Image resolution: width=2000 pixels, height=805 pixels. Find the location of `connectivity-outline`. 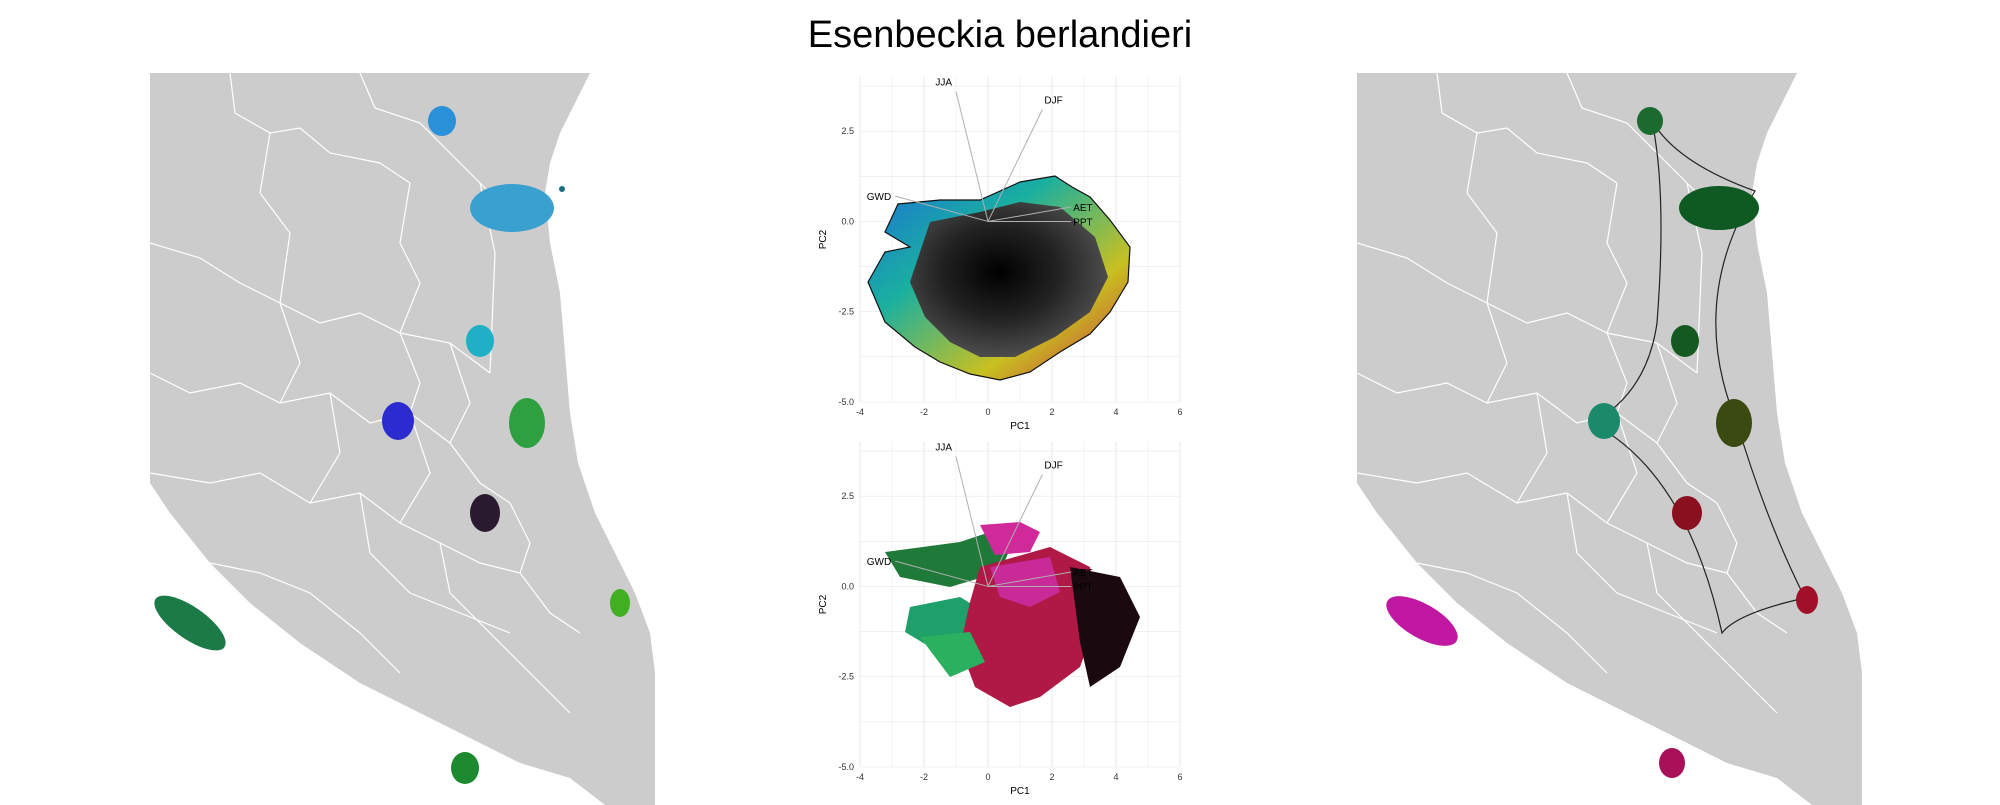

connectivity-outline is located at coordinates (1698, 377).